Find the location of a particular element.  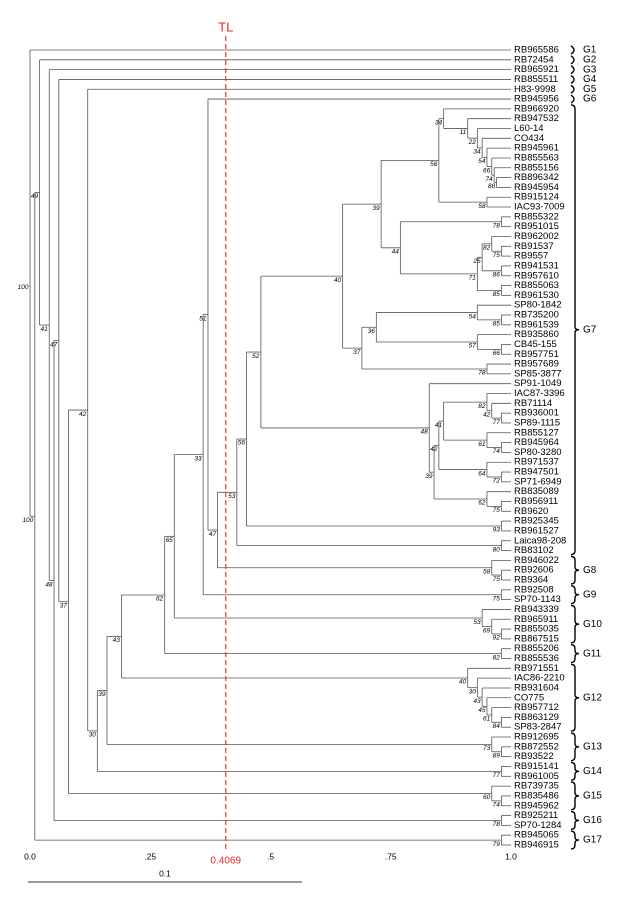

leaf-label: SP89-1115 is located at coordinates (537, 422).